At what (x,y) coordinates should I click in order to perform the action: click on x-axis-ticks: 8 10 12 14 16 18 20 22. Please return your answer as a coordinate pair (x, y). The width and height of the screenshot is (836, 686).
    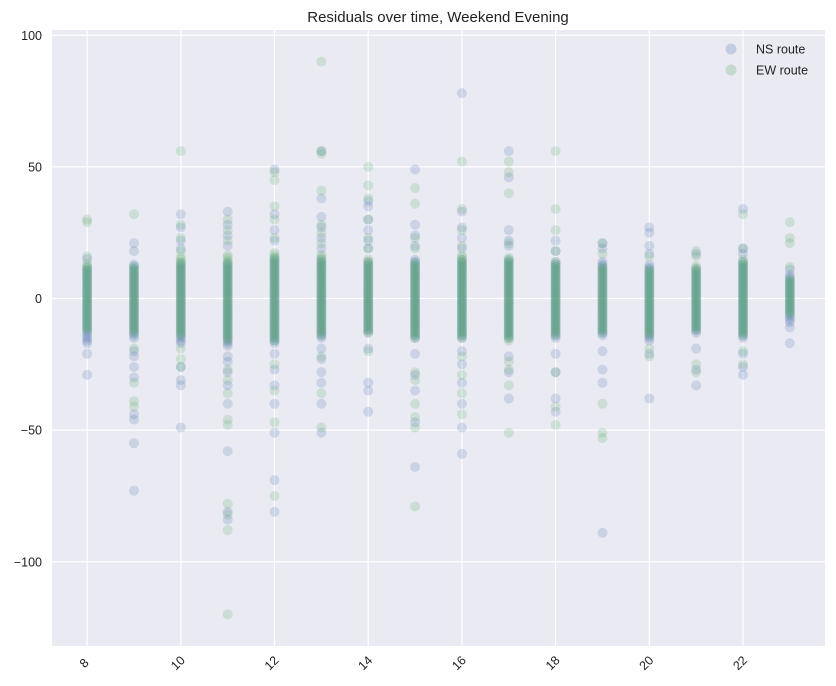
    Looking at the image, I should click on (413, 663).